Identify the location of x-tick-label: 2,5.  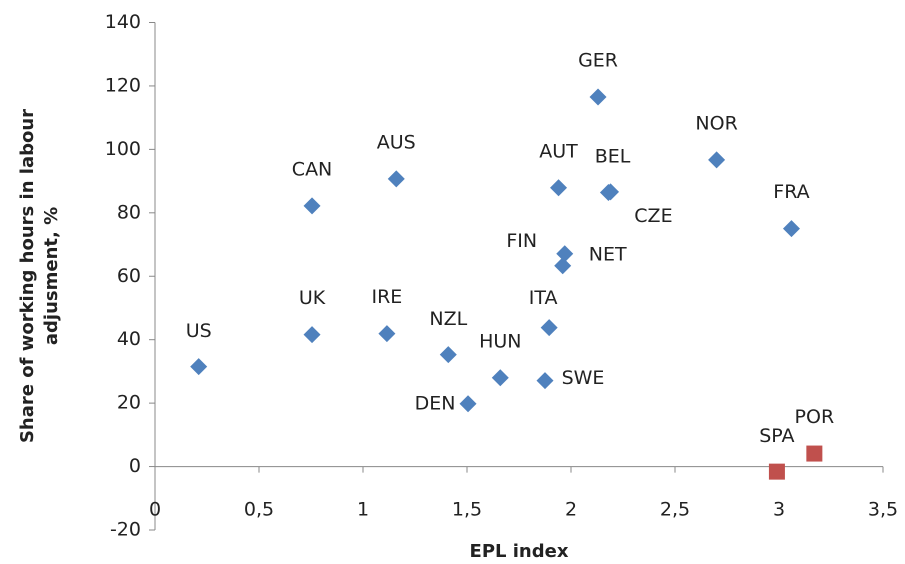
(675, 510).